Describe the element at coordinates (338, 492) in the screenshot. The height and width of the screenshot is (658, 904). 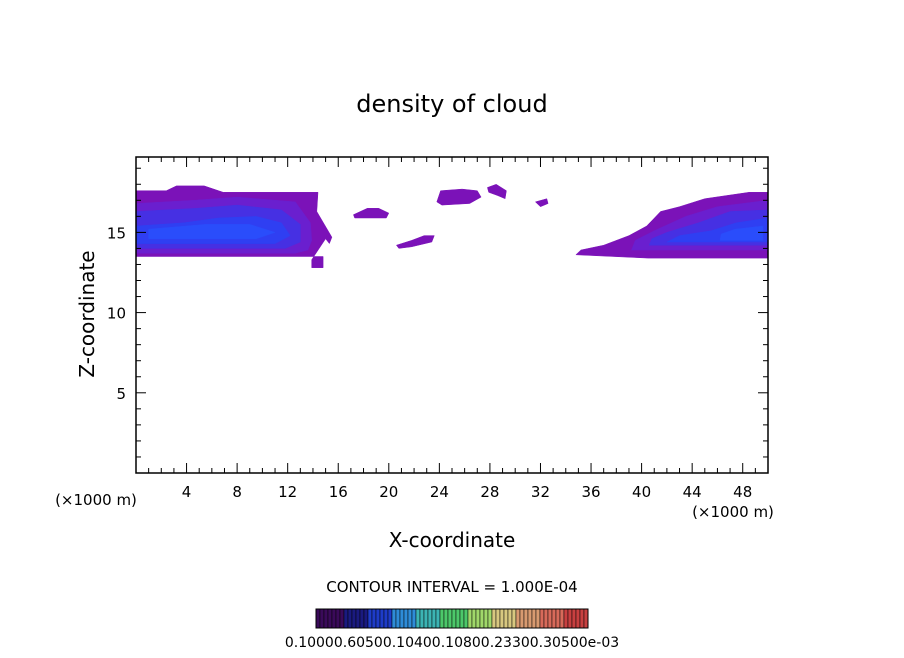
I see `x-tick-label: 16` at that location.